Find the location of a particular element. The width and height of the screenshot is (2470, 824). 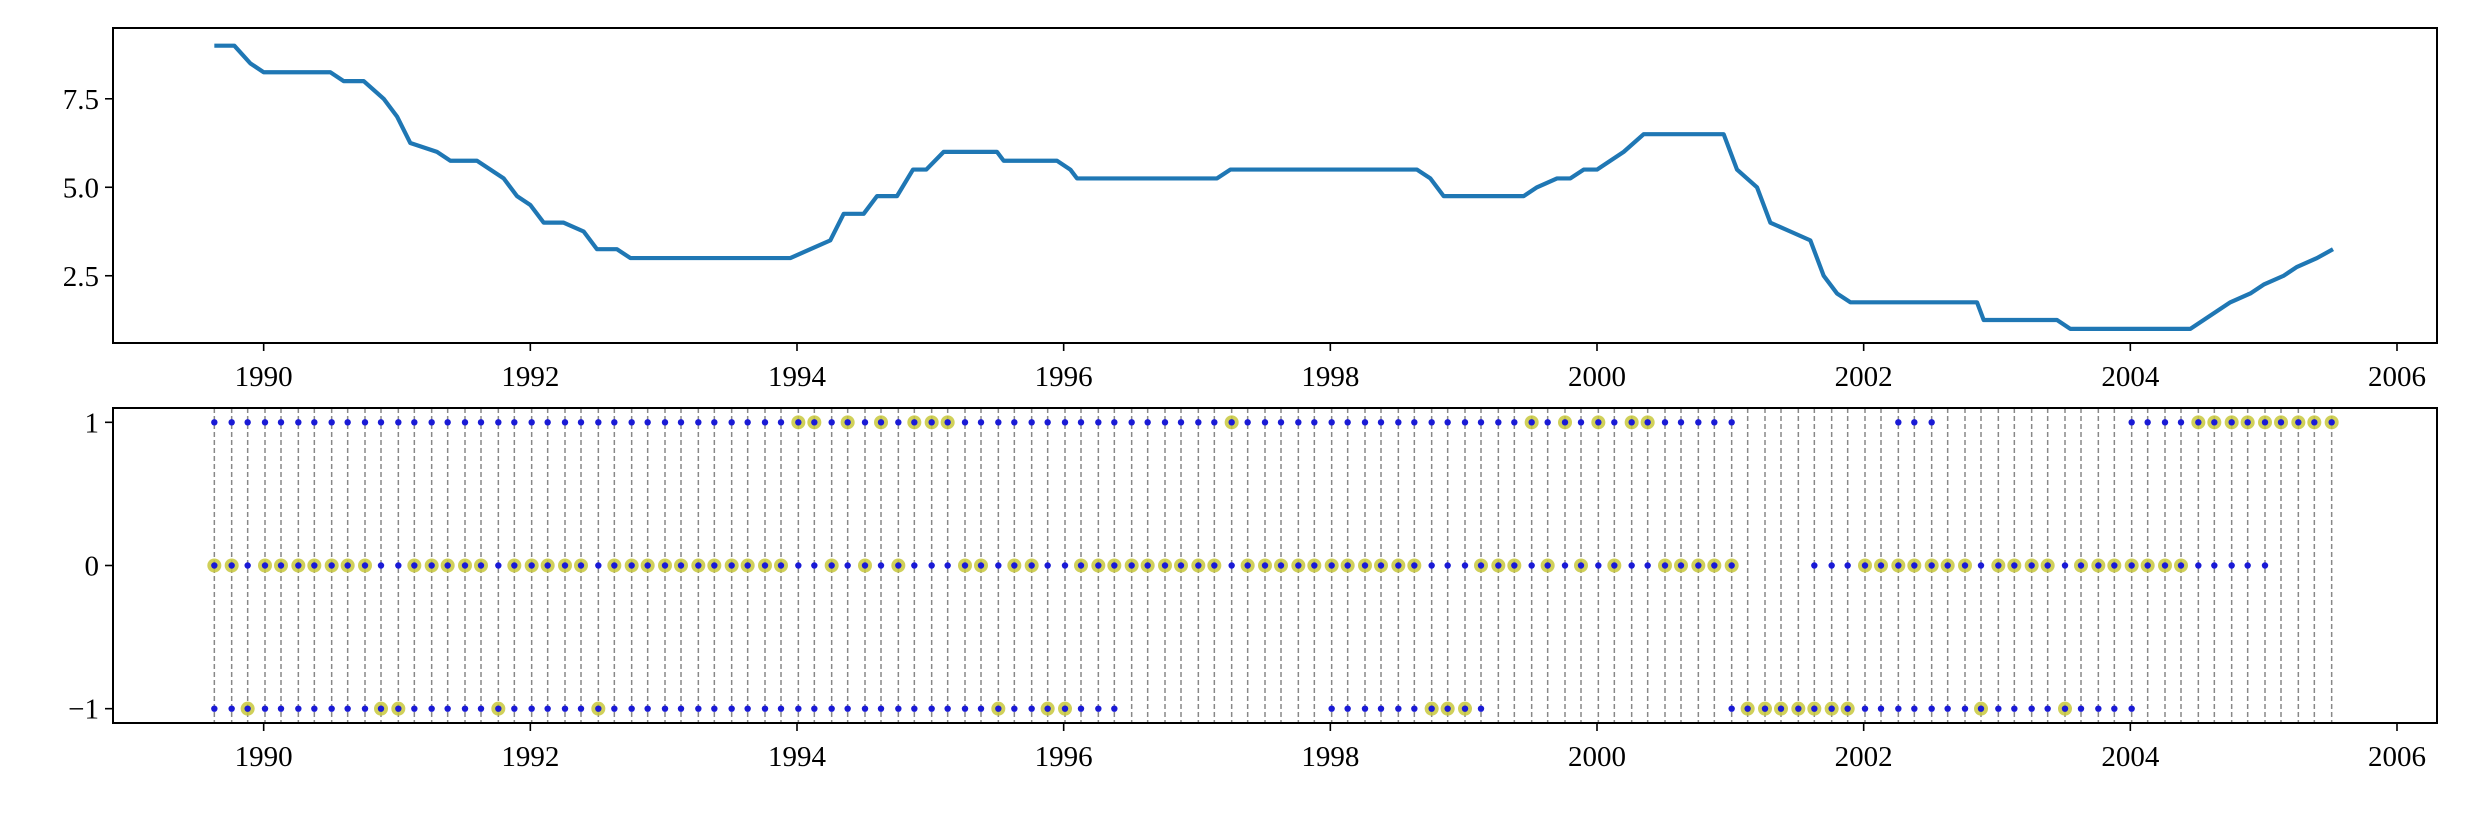

y-tick-label: 5.0 is located at coordinates (81, 188).